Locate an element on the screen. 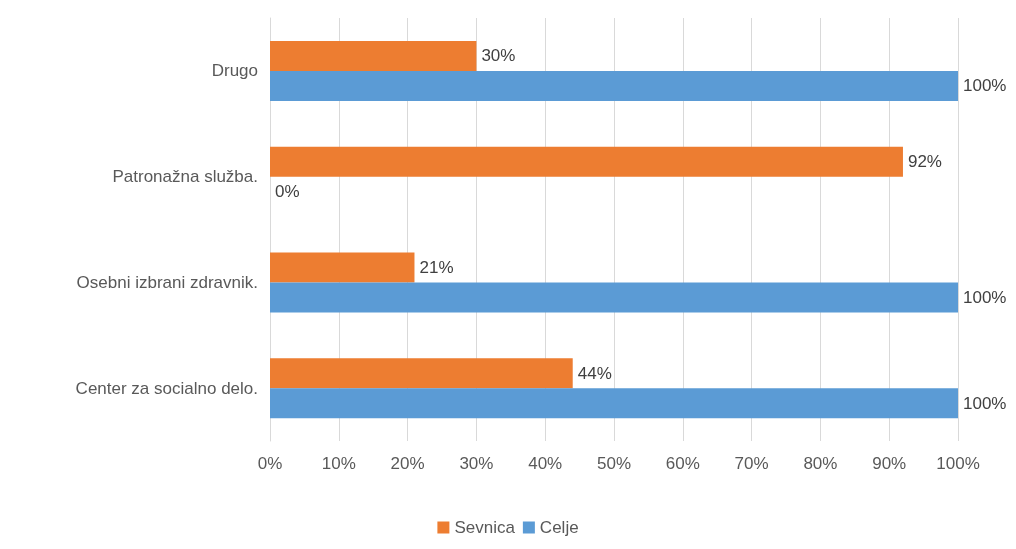 The height and width of the screenshot is (549, 1016). x-tick-label: 90% is located at coordinates (889, 463).